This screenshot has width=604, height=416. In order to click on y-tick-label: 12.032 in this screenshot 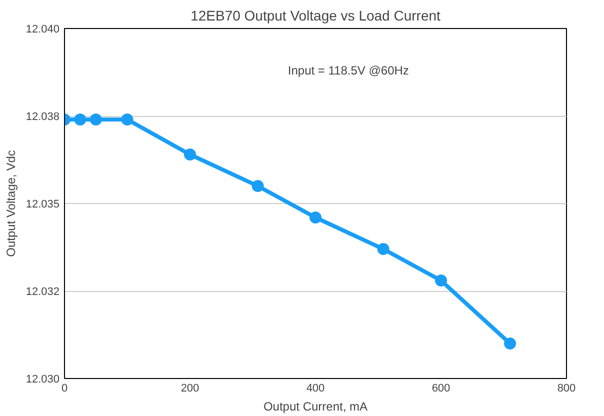, I will do `click(43, 292)`.